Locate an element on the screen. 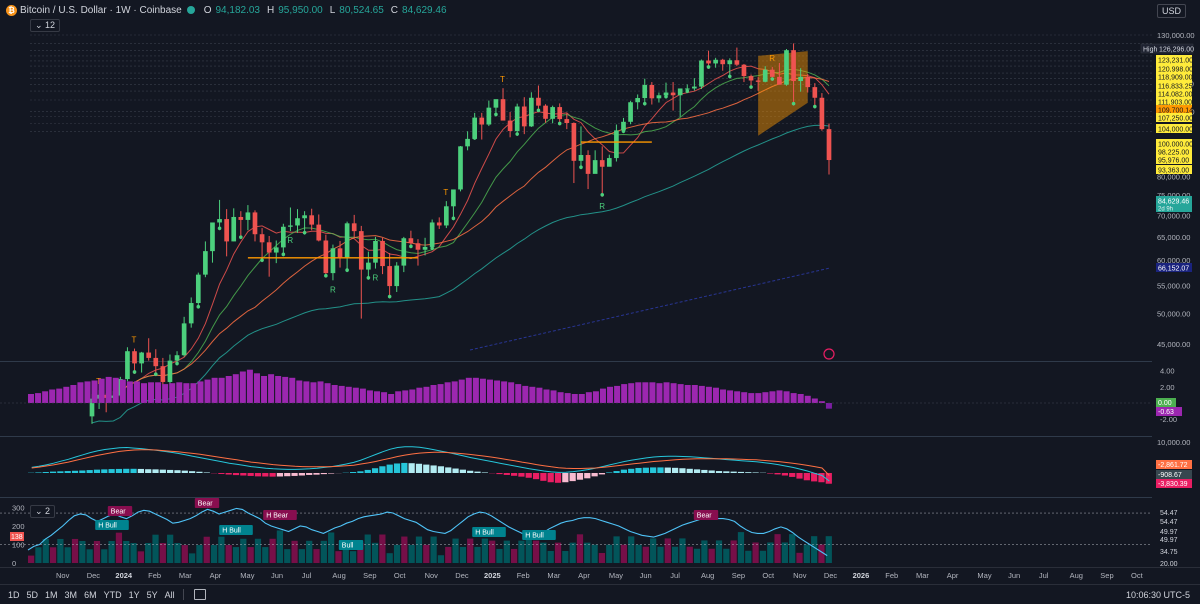  timeframe-5y: 5Y is located at coordinates (152, 595).